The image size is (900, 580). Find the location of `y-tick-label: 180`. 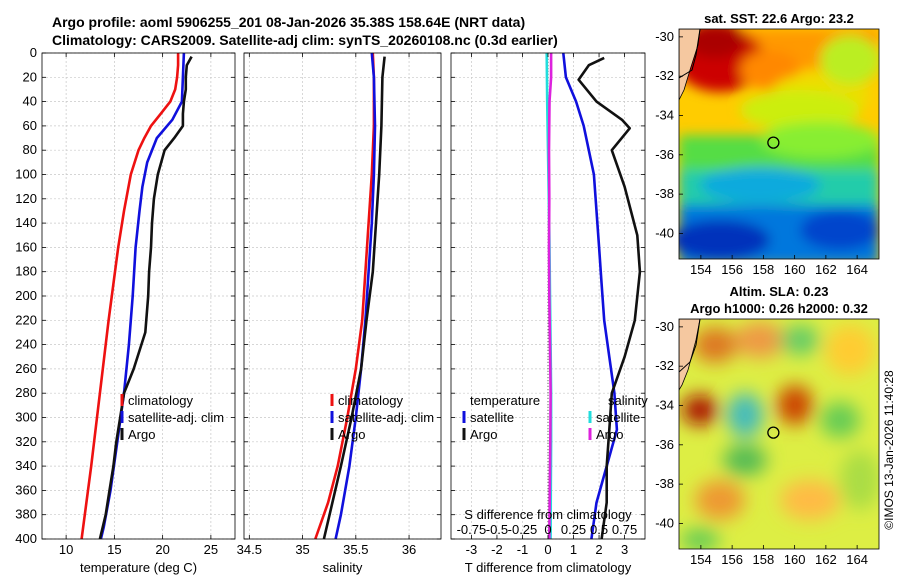

y-tick-label: 180 is located at coordinates (26, 271).